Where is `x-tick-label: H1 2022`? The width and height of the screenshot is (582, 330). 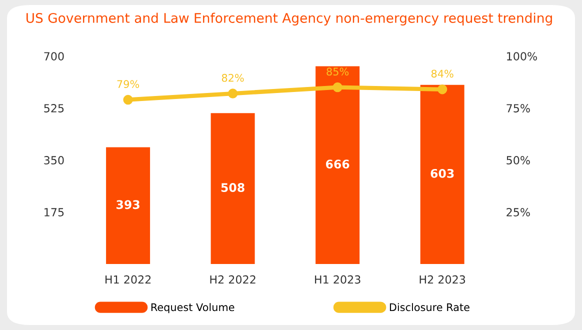
x-tick-label: H1 2022 is located at coordinates (128, 279).